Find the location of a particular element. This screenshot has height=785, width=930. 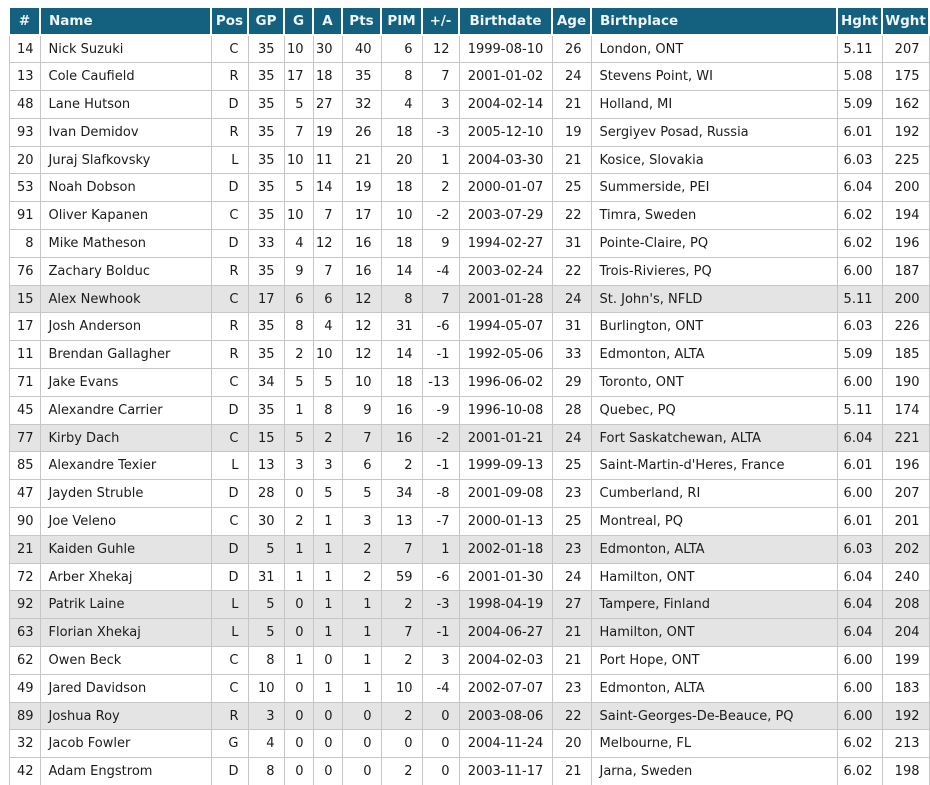

cell-pim: 18 is located at coordinates (401, 243).